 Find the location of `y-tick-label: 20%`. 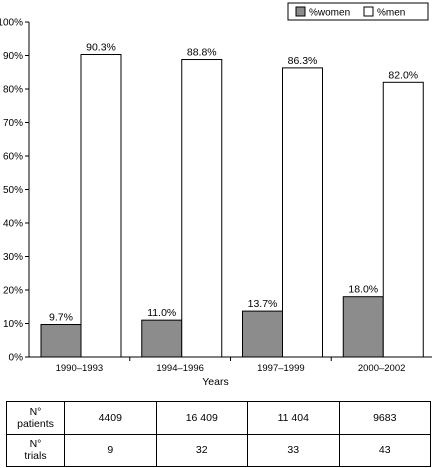

y-tick-label: 20% is located at coordinates (13, 291).